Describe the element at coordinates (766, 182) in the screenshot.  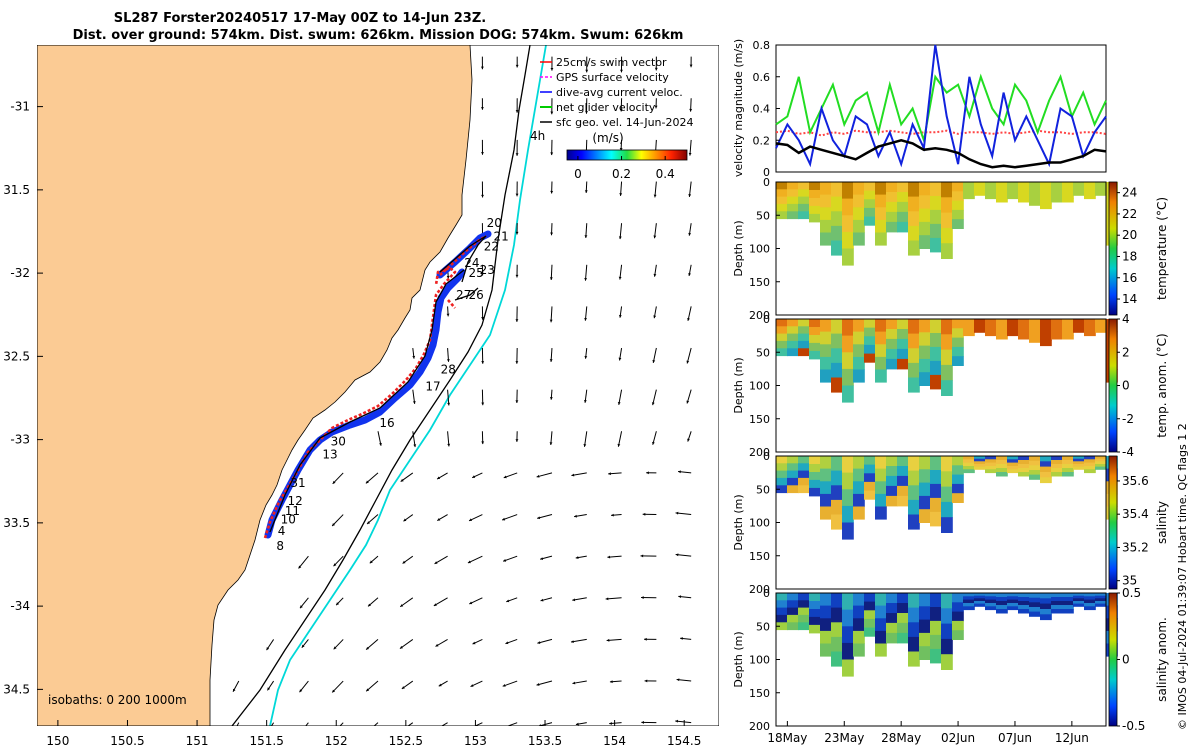
I see `depth-tick-label: 0` at that location.